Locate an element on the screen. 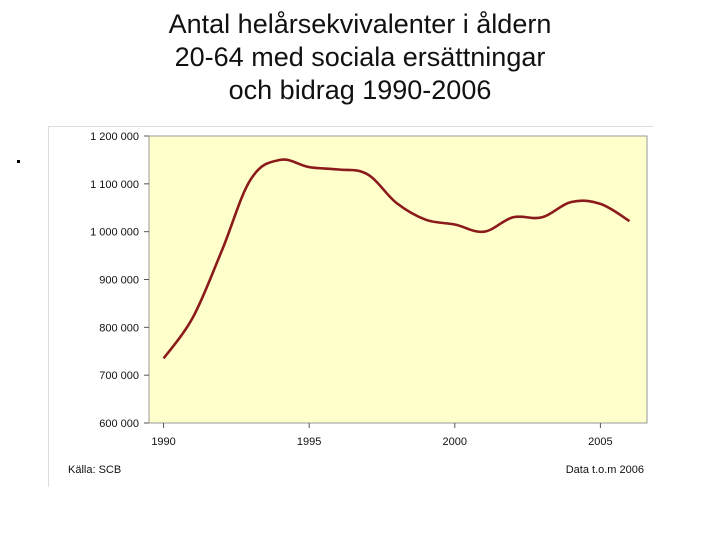 The image size is (720, 540). chart-title-line-2: 20-64 med sociala ersättningar is located at coordinates (360, 57).